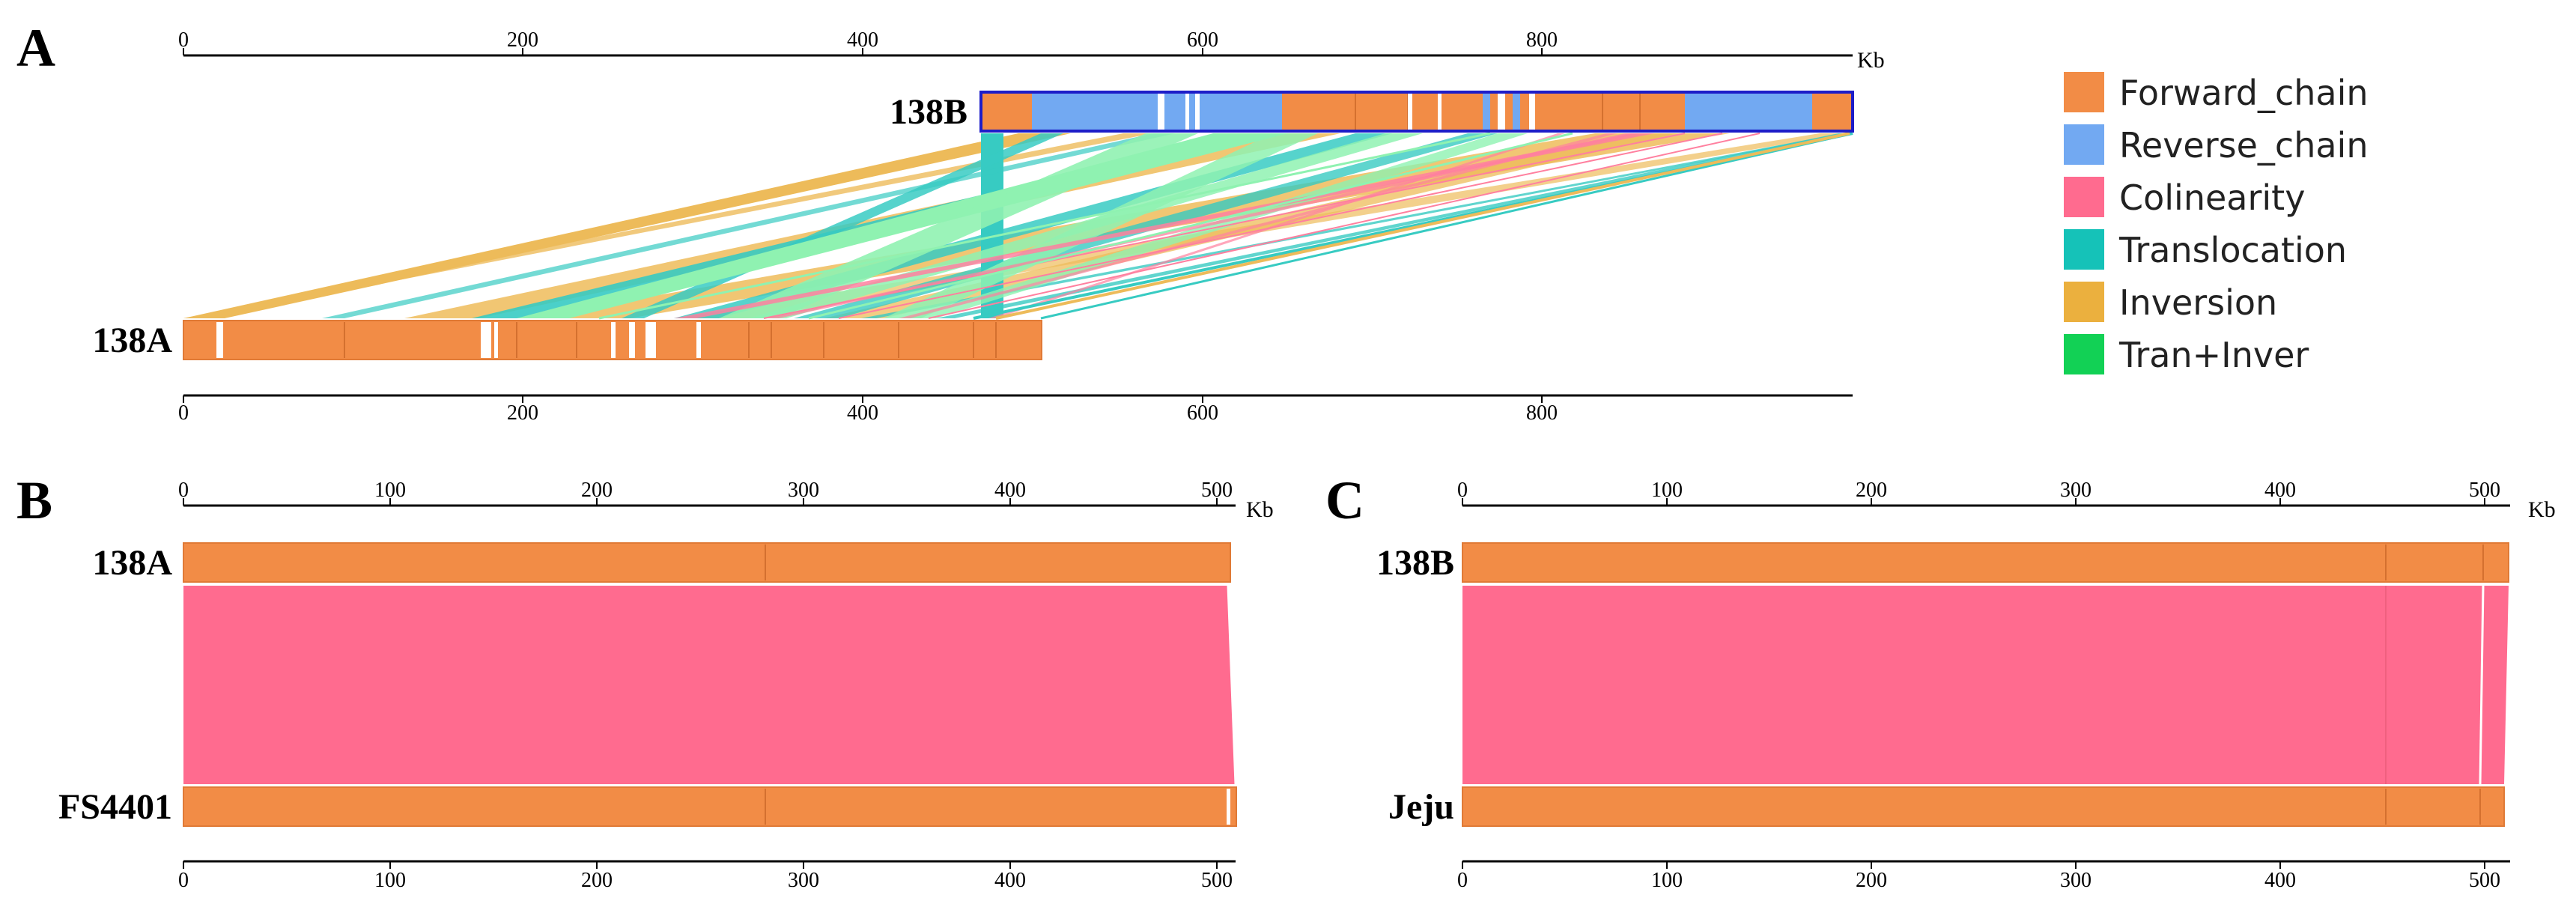 This screenshot has width=2576, height=913. Describe the element at coordinates (1946, 806) in the screenshot. I see `genome-bar-jeju: Jeju` at that location.